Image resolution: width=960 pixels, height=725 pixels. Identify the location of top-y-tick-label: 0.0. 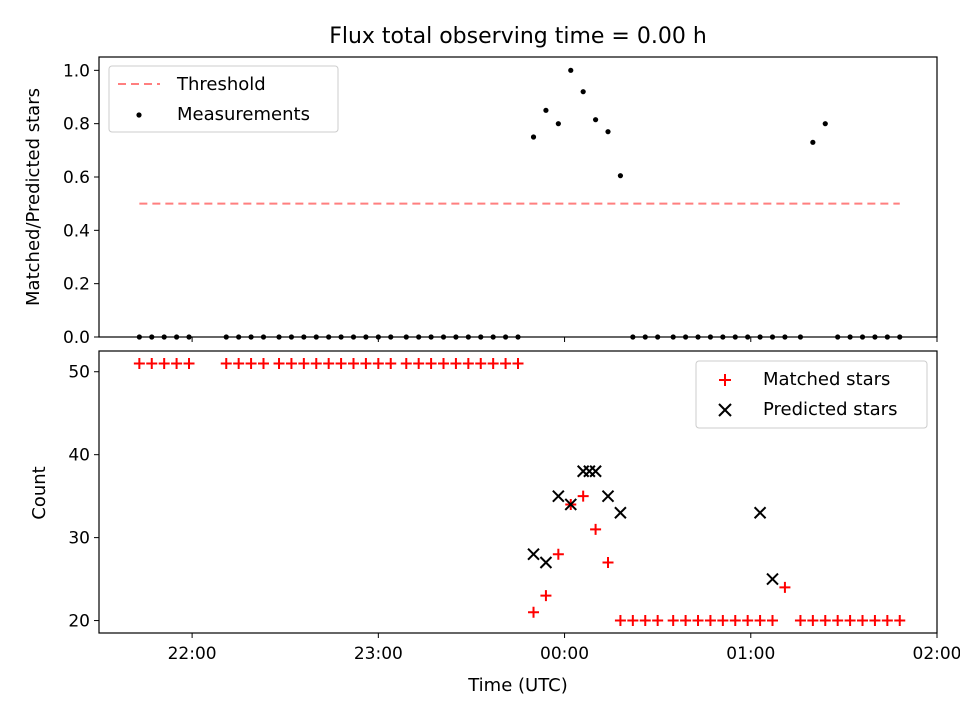
(76, 338).